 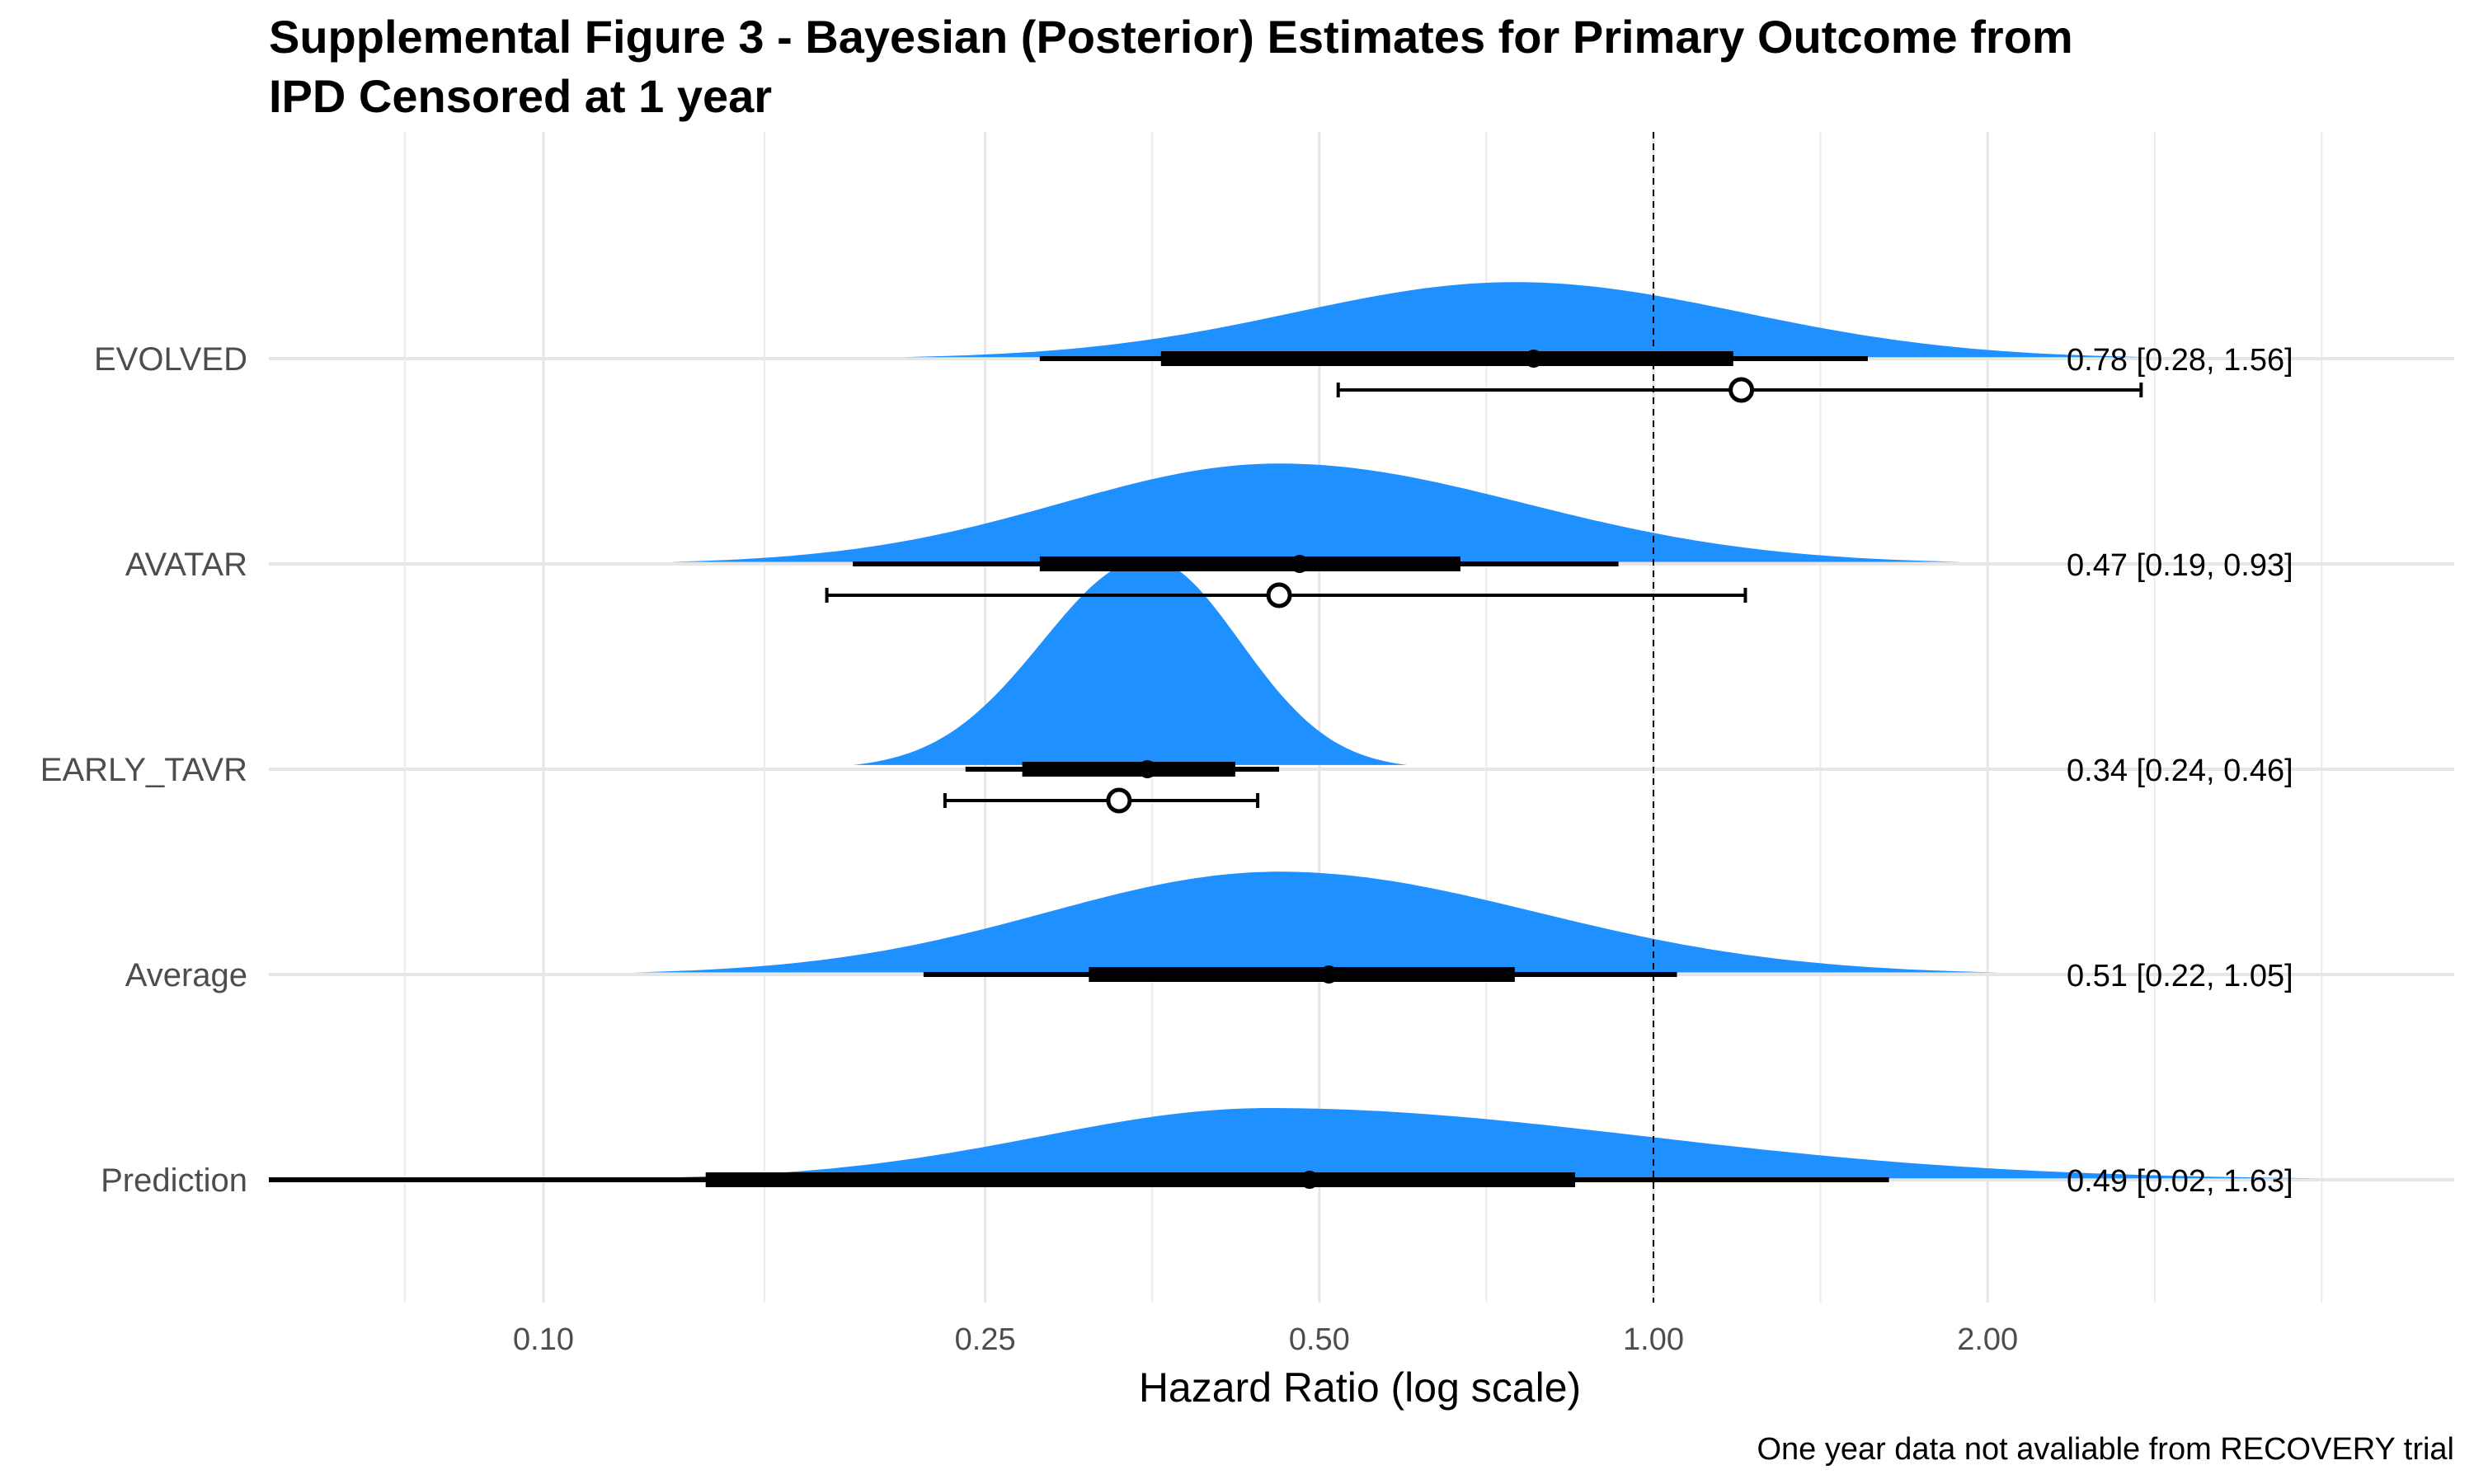 I want to click on estimate-label: 0.51 [0.22, 1.05], so click(x=2180, y=976).